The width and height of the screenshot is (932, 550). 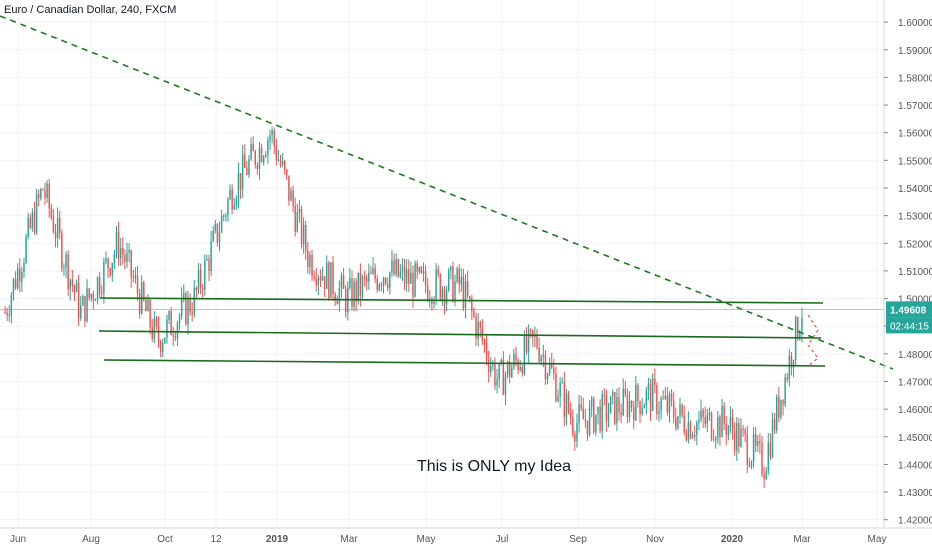 What do you see at coordinates (915, 134) in the screenshot?
I see `y-tick-label: 1.56000` at bounding box center [915, 134].